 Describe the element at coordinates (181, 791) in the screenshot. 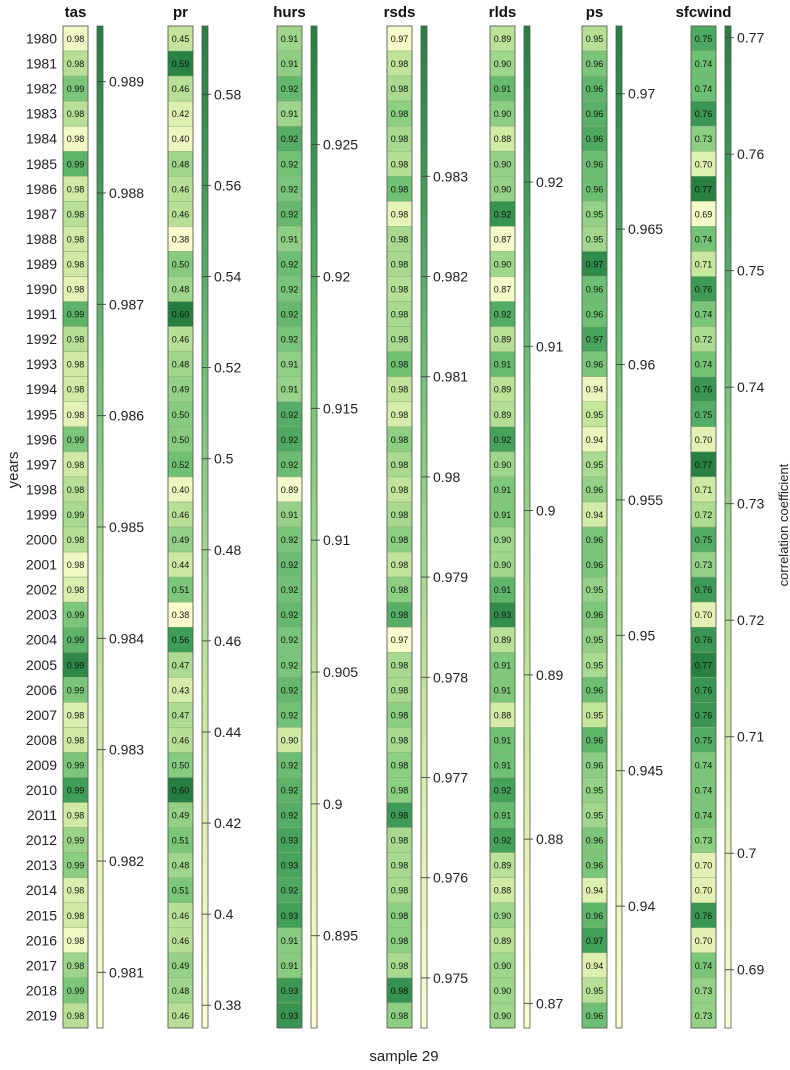

I see `cell-value-label: 0.60` at that location.